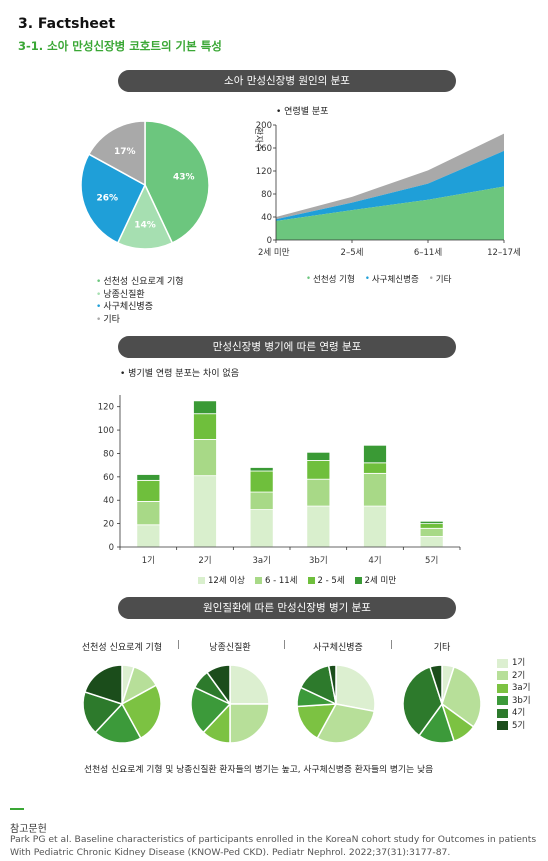 This screenshot has height=861, width=548. I want to click on stage-pie-other, so click(442, 704).